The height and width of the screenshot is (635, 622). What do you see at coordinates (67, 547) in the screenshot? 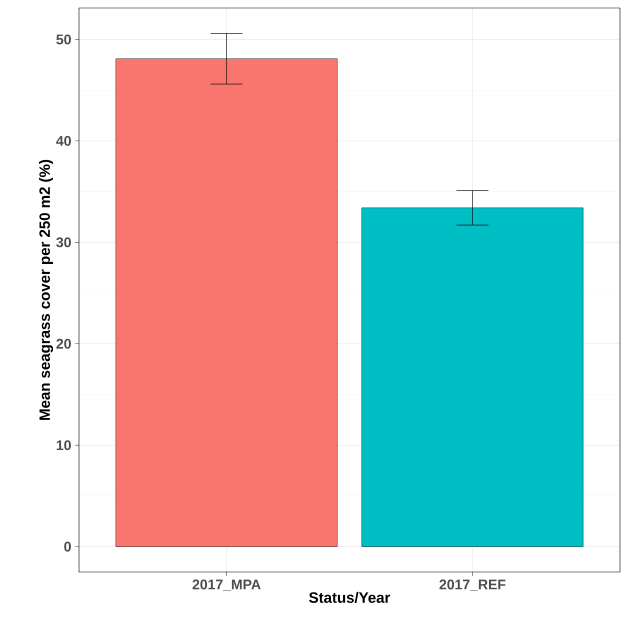
I see `y-tick-label: 0` at bounding box center [67, 547].